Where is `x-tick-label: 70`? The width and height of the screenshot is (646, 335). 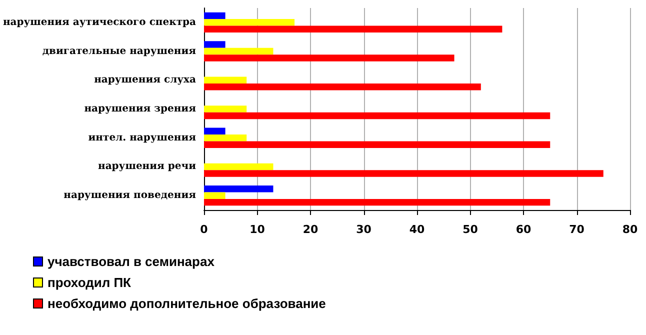 x-tick-label: 70 is located at coordinates (577, 229).